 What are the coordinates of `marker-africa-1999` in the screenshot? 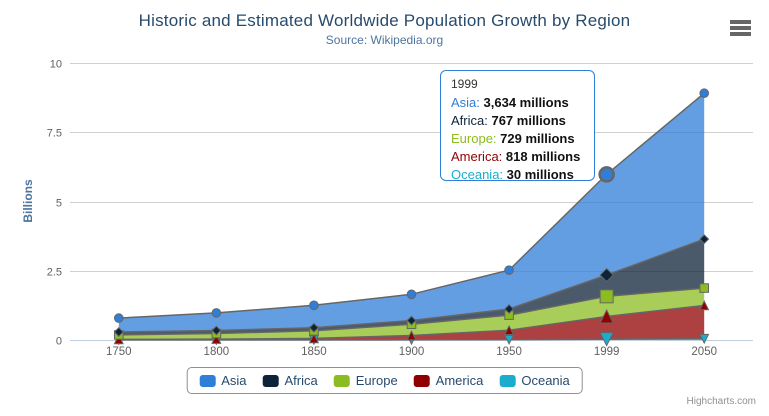 It's located at (606, 275).